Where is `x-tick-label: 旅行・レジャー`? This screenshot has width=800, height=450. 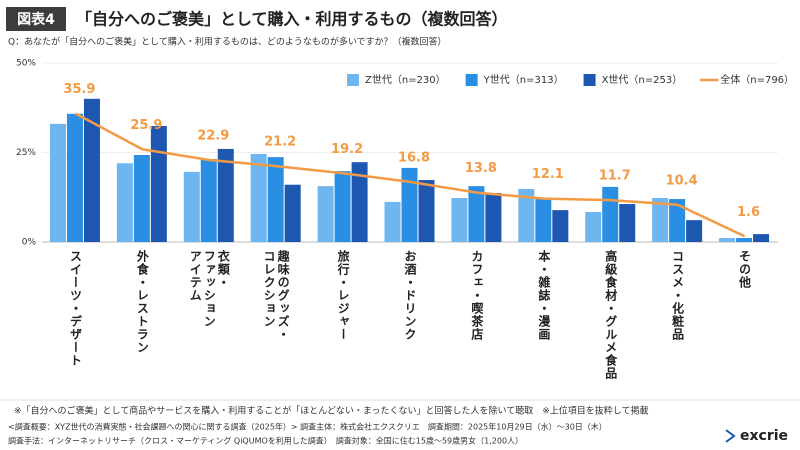 x-tick-label: 旅行・レジャー is located at coordinates (343, 295).